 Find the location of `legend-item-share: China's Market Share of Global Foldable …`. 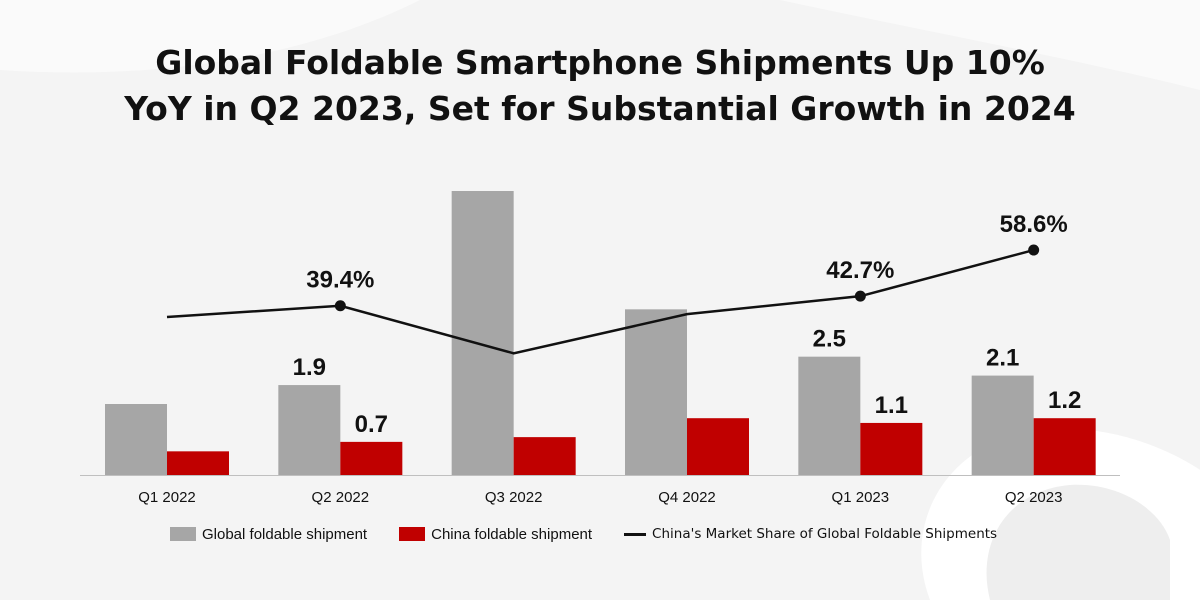

legend-item-share: China's Market Share of Global Foldable … is located at coordinates (810, 534).